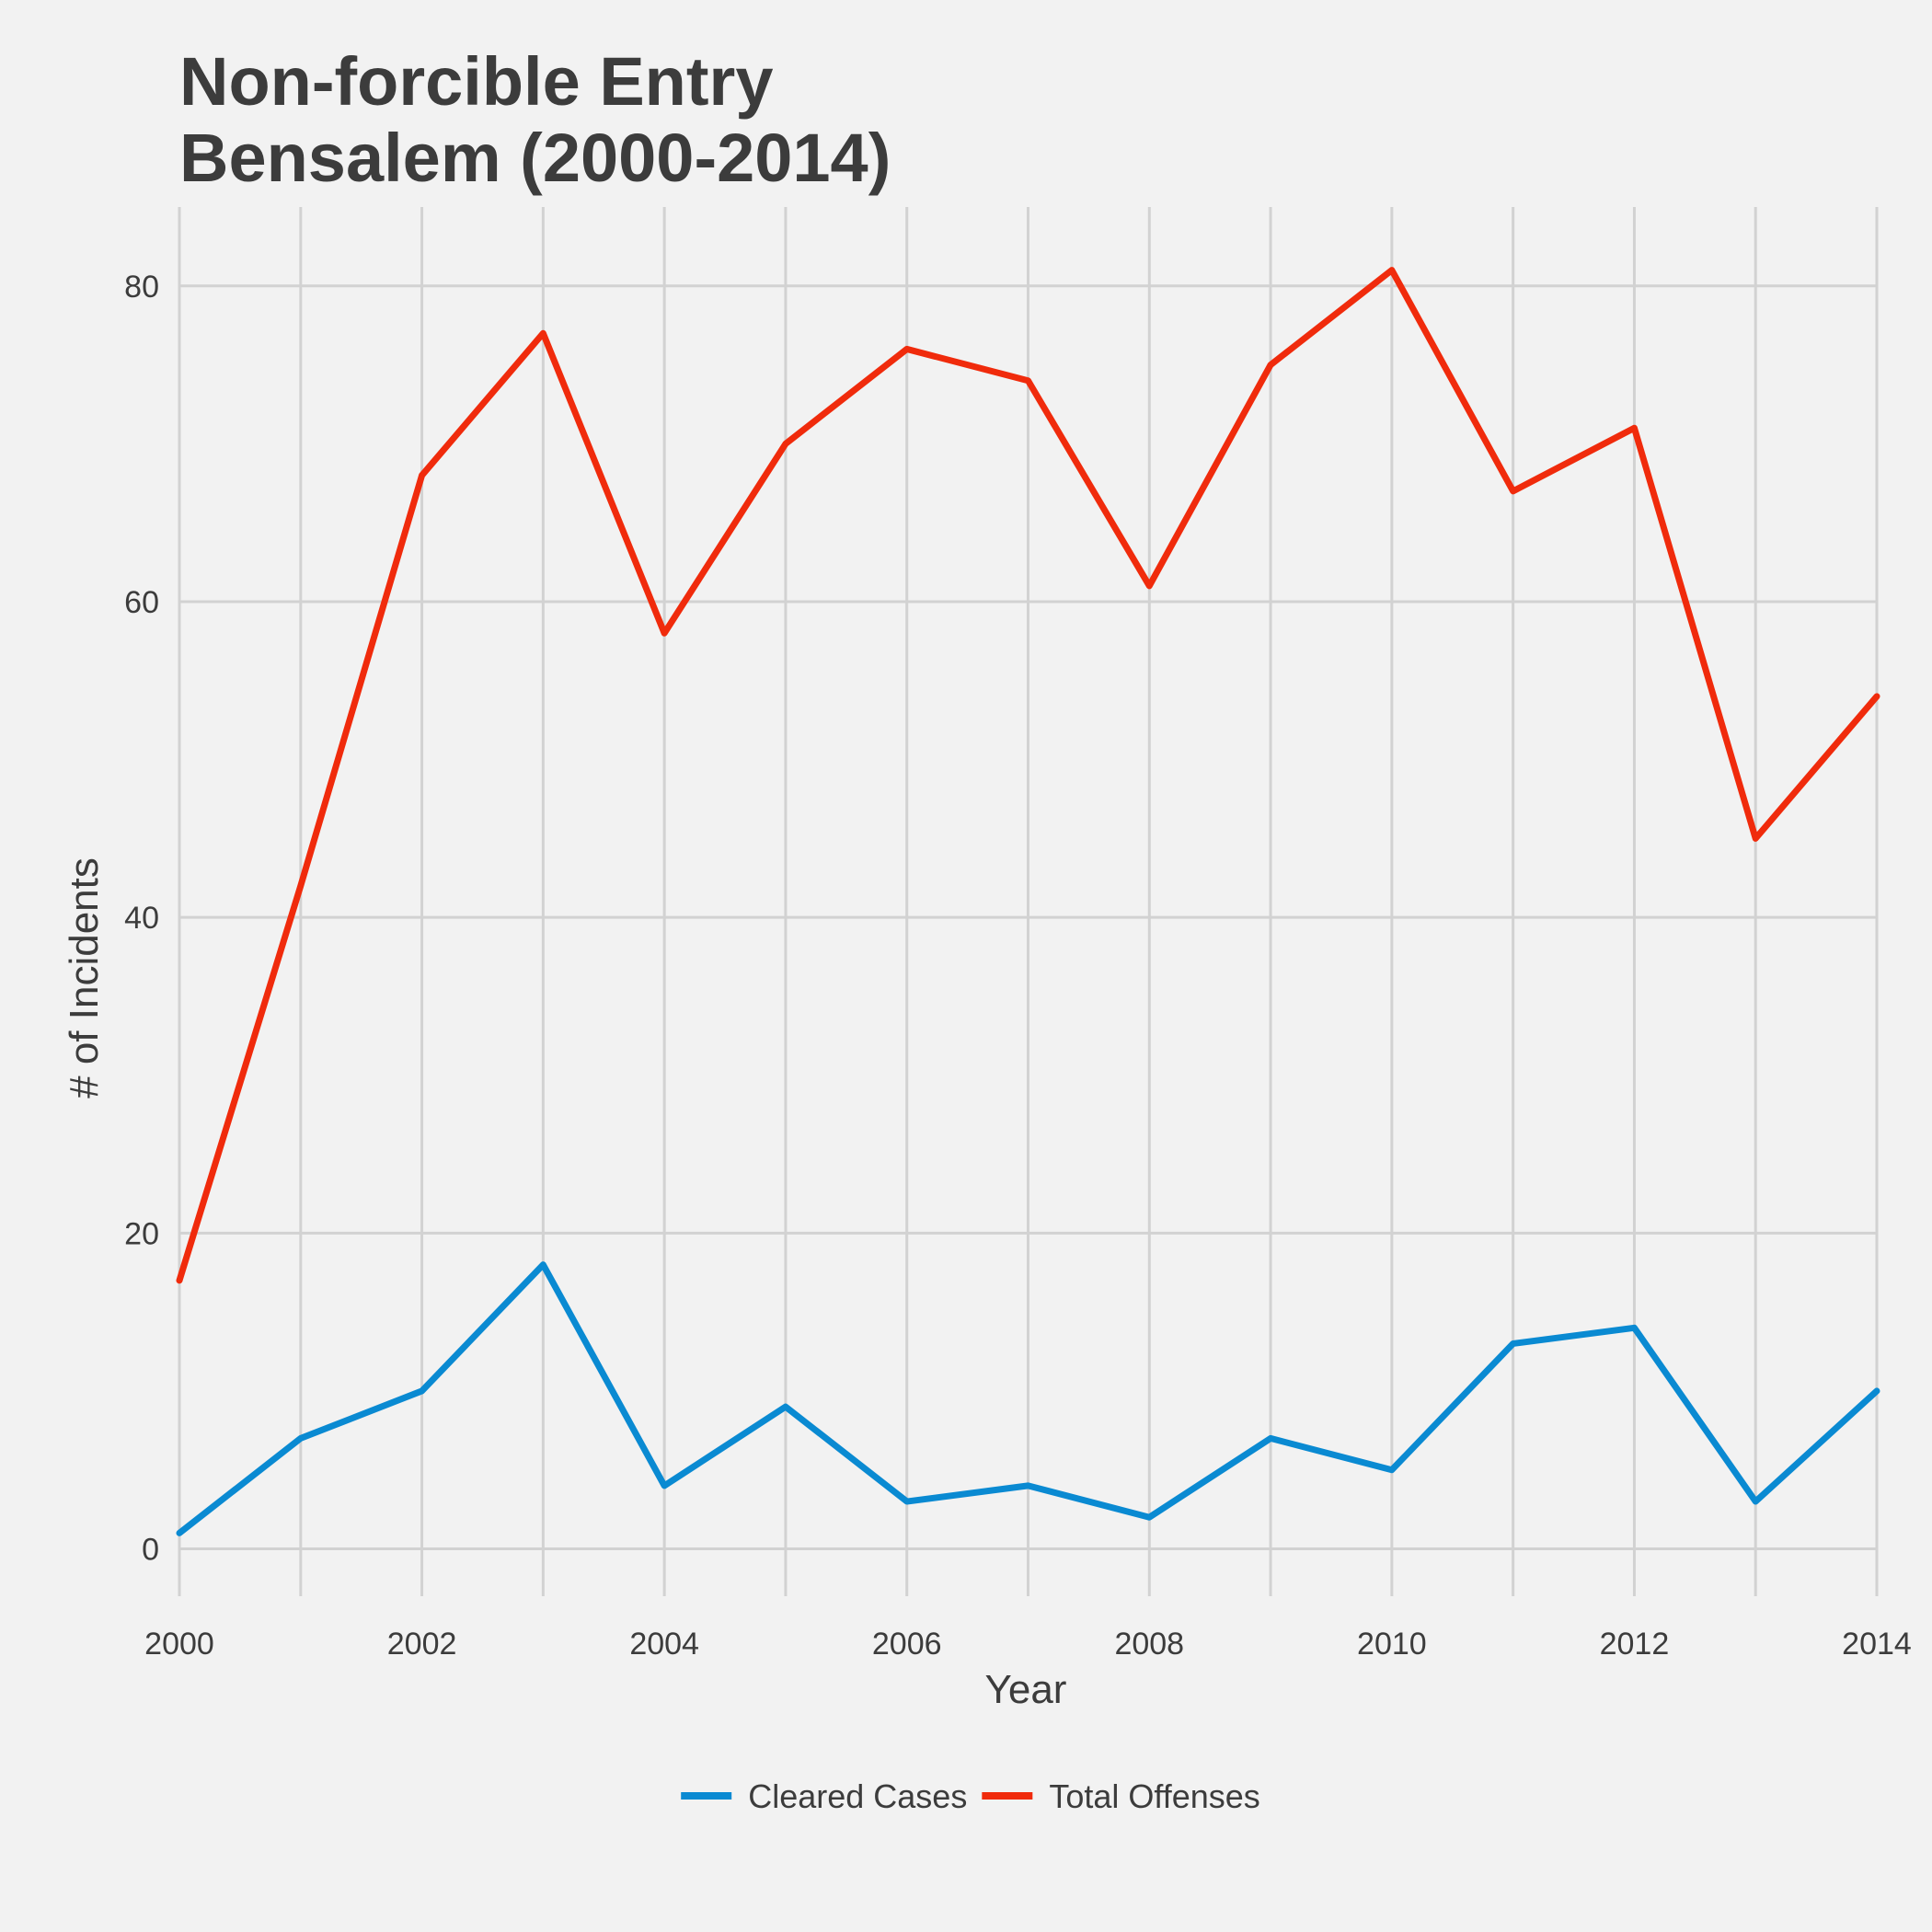  I want to click on x-tick-label: 2004, so click(664, 1644).